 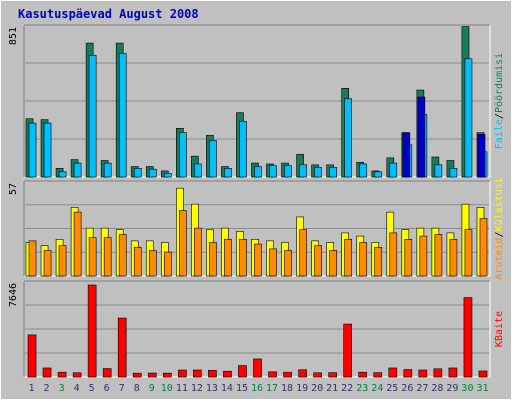 I want to click on x-tick-label: 27, so click(x=422, y=388).